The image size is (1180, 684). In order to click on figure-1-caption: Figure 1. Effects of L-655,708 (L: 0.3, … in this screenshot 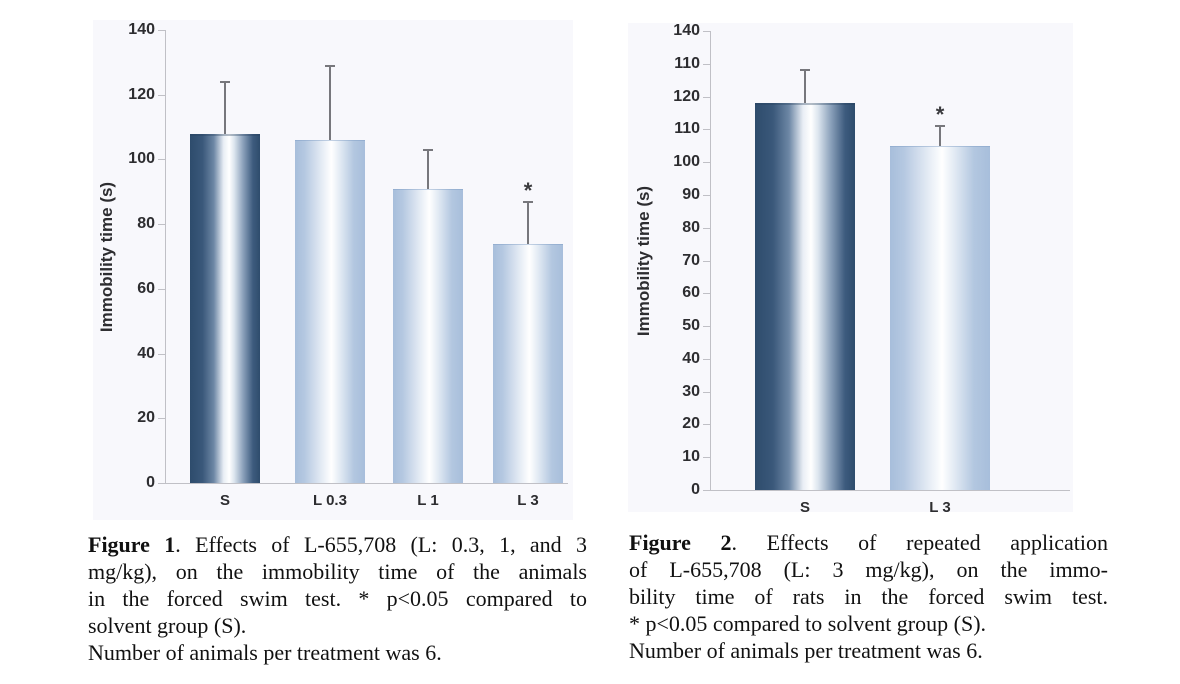, I will do `click(337, 598)`.